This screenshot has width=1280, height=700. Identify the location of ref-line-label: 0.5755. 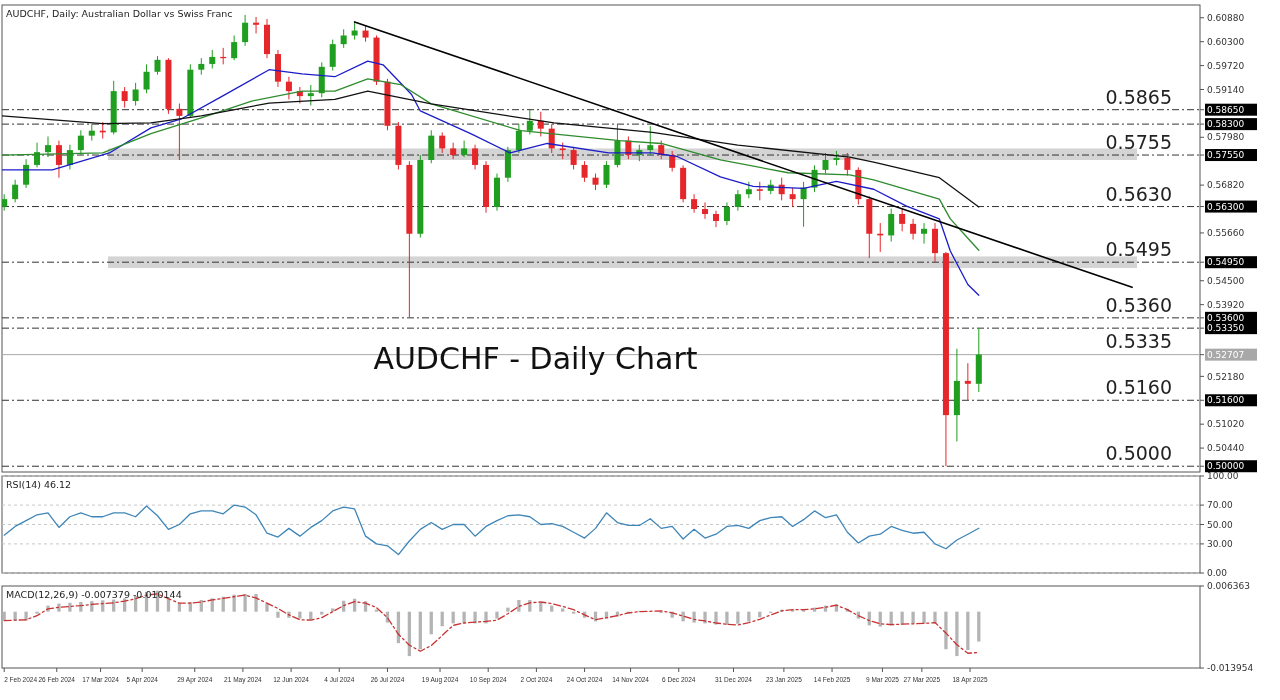
(1138, 142).